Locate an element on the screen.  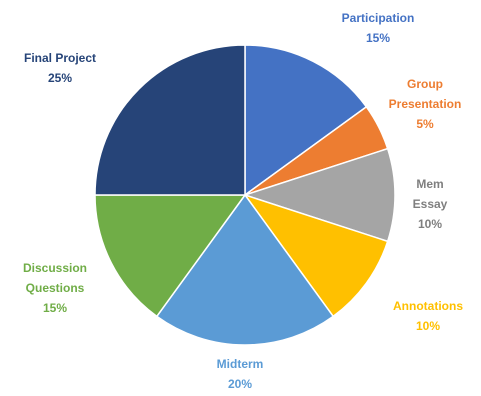
data-label-discussion-questions: Discussion Questions 15% is located at coordinates (55, 288).